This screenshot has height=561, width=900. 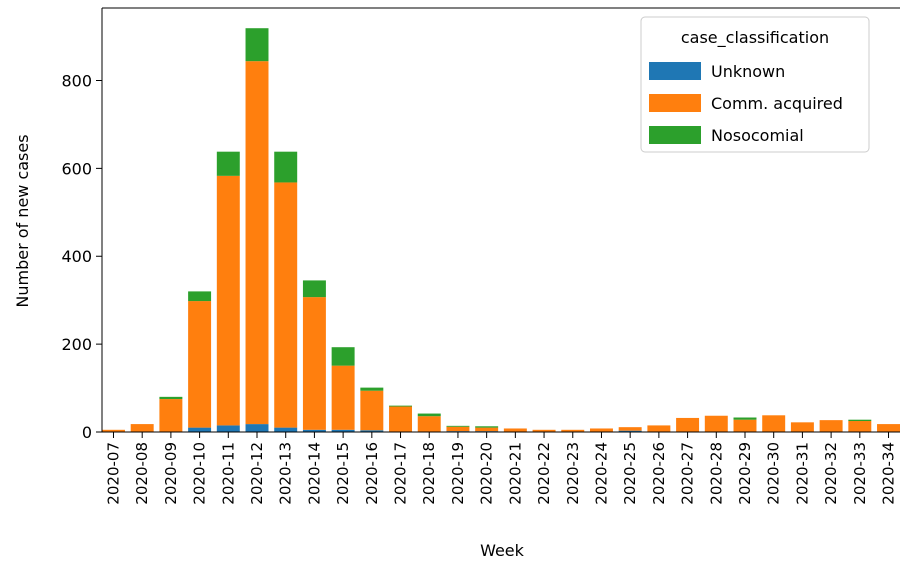 I want to click on x-tick-label: 2020-11, so click(x=228, y=473).